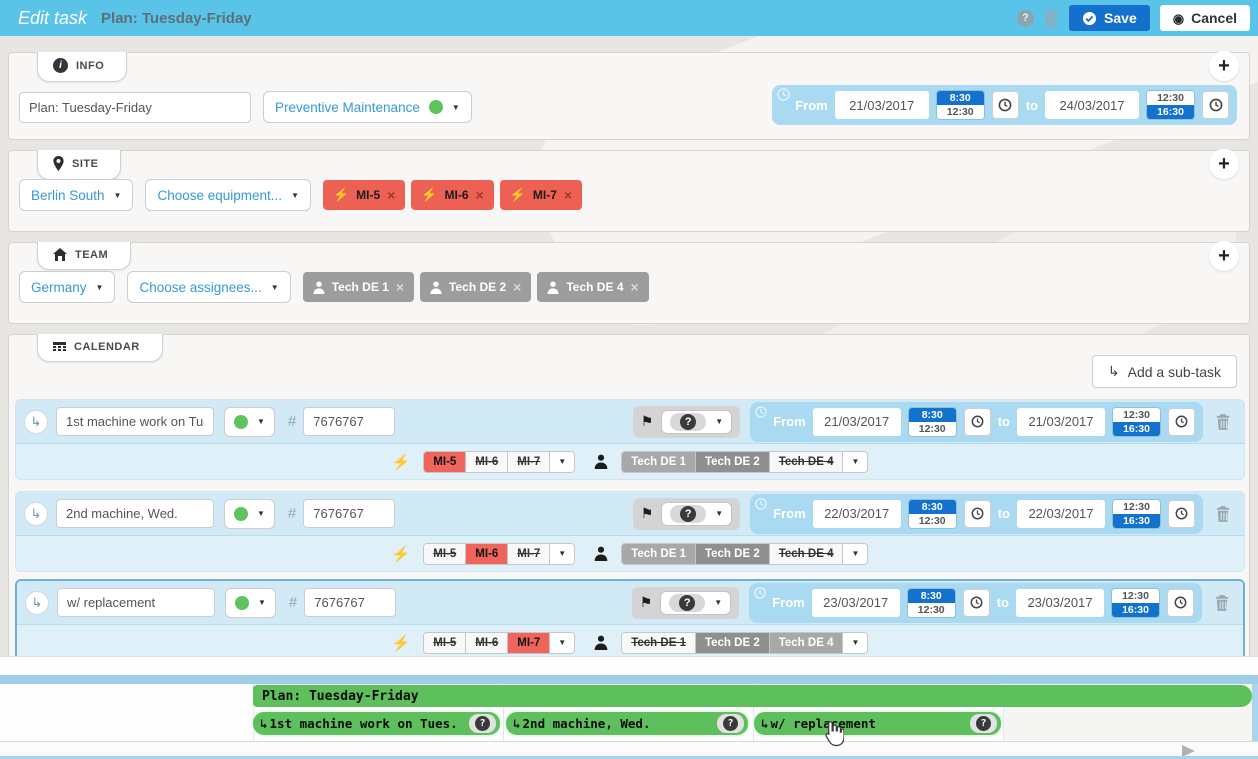  I want to click on site-region-dropdown: Berlin South ▼, so click(76, 195).